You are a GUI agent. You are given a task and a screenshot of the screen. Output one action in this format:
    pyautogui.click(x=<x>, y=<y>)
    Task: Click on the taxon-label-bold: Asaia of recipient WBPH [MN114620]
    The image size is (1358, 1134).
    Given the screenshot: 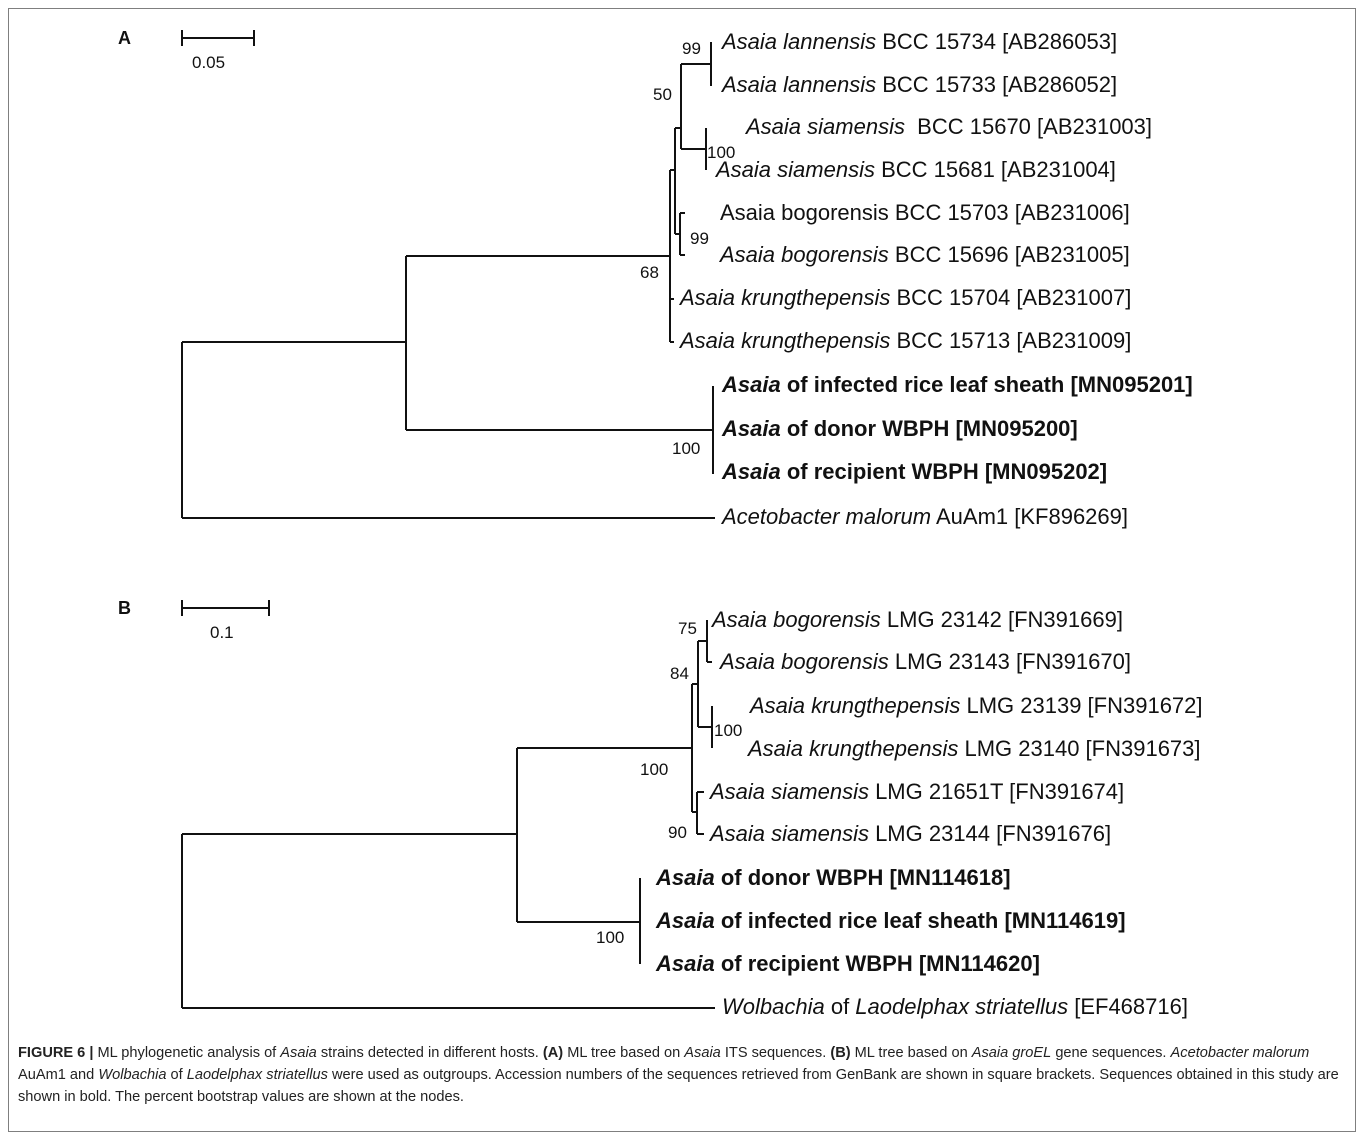 What is the action you would take?
    pyautogui.click(x=847, y=963)
    